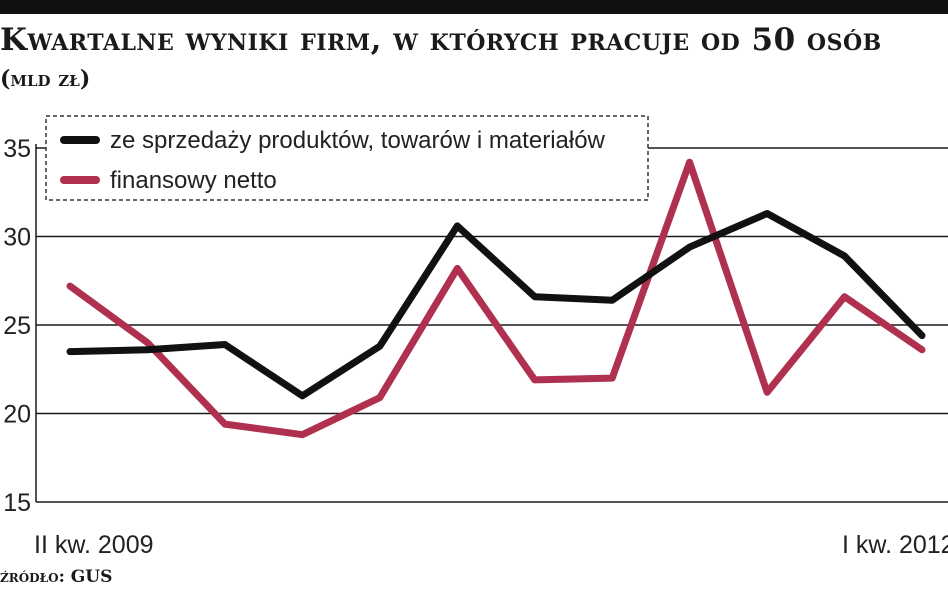  Describe the element at coordinates (94, 545) in the screenshot. I see `x-tick-label-first: II kw. 2009` at that location.